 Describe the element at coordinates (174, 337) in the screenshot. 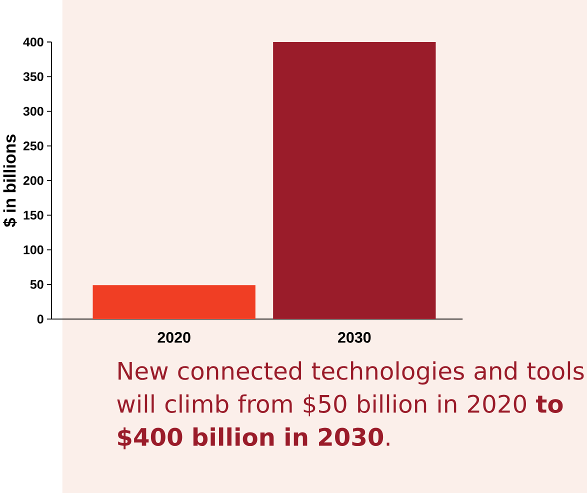

I see `x-tick-label: 2020` at that location.